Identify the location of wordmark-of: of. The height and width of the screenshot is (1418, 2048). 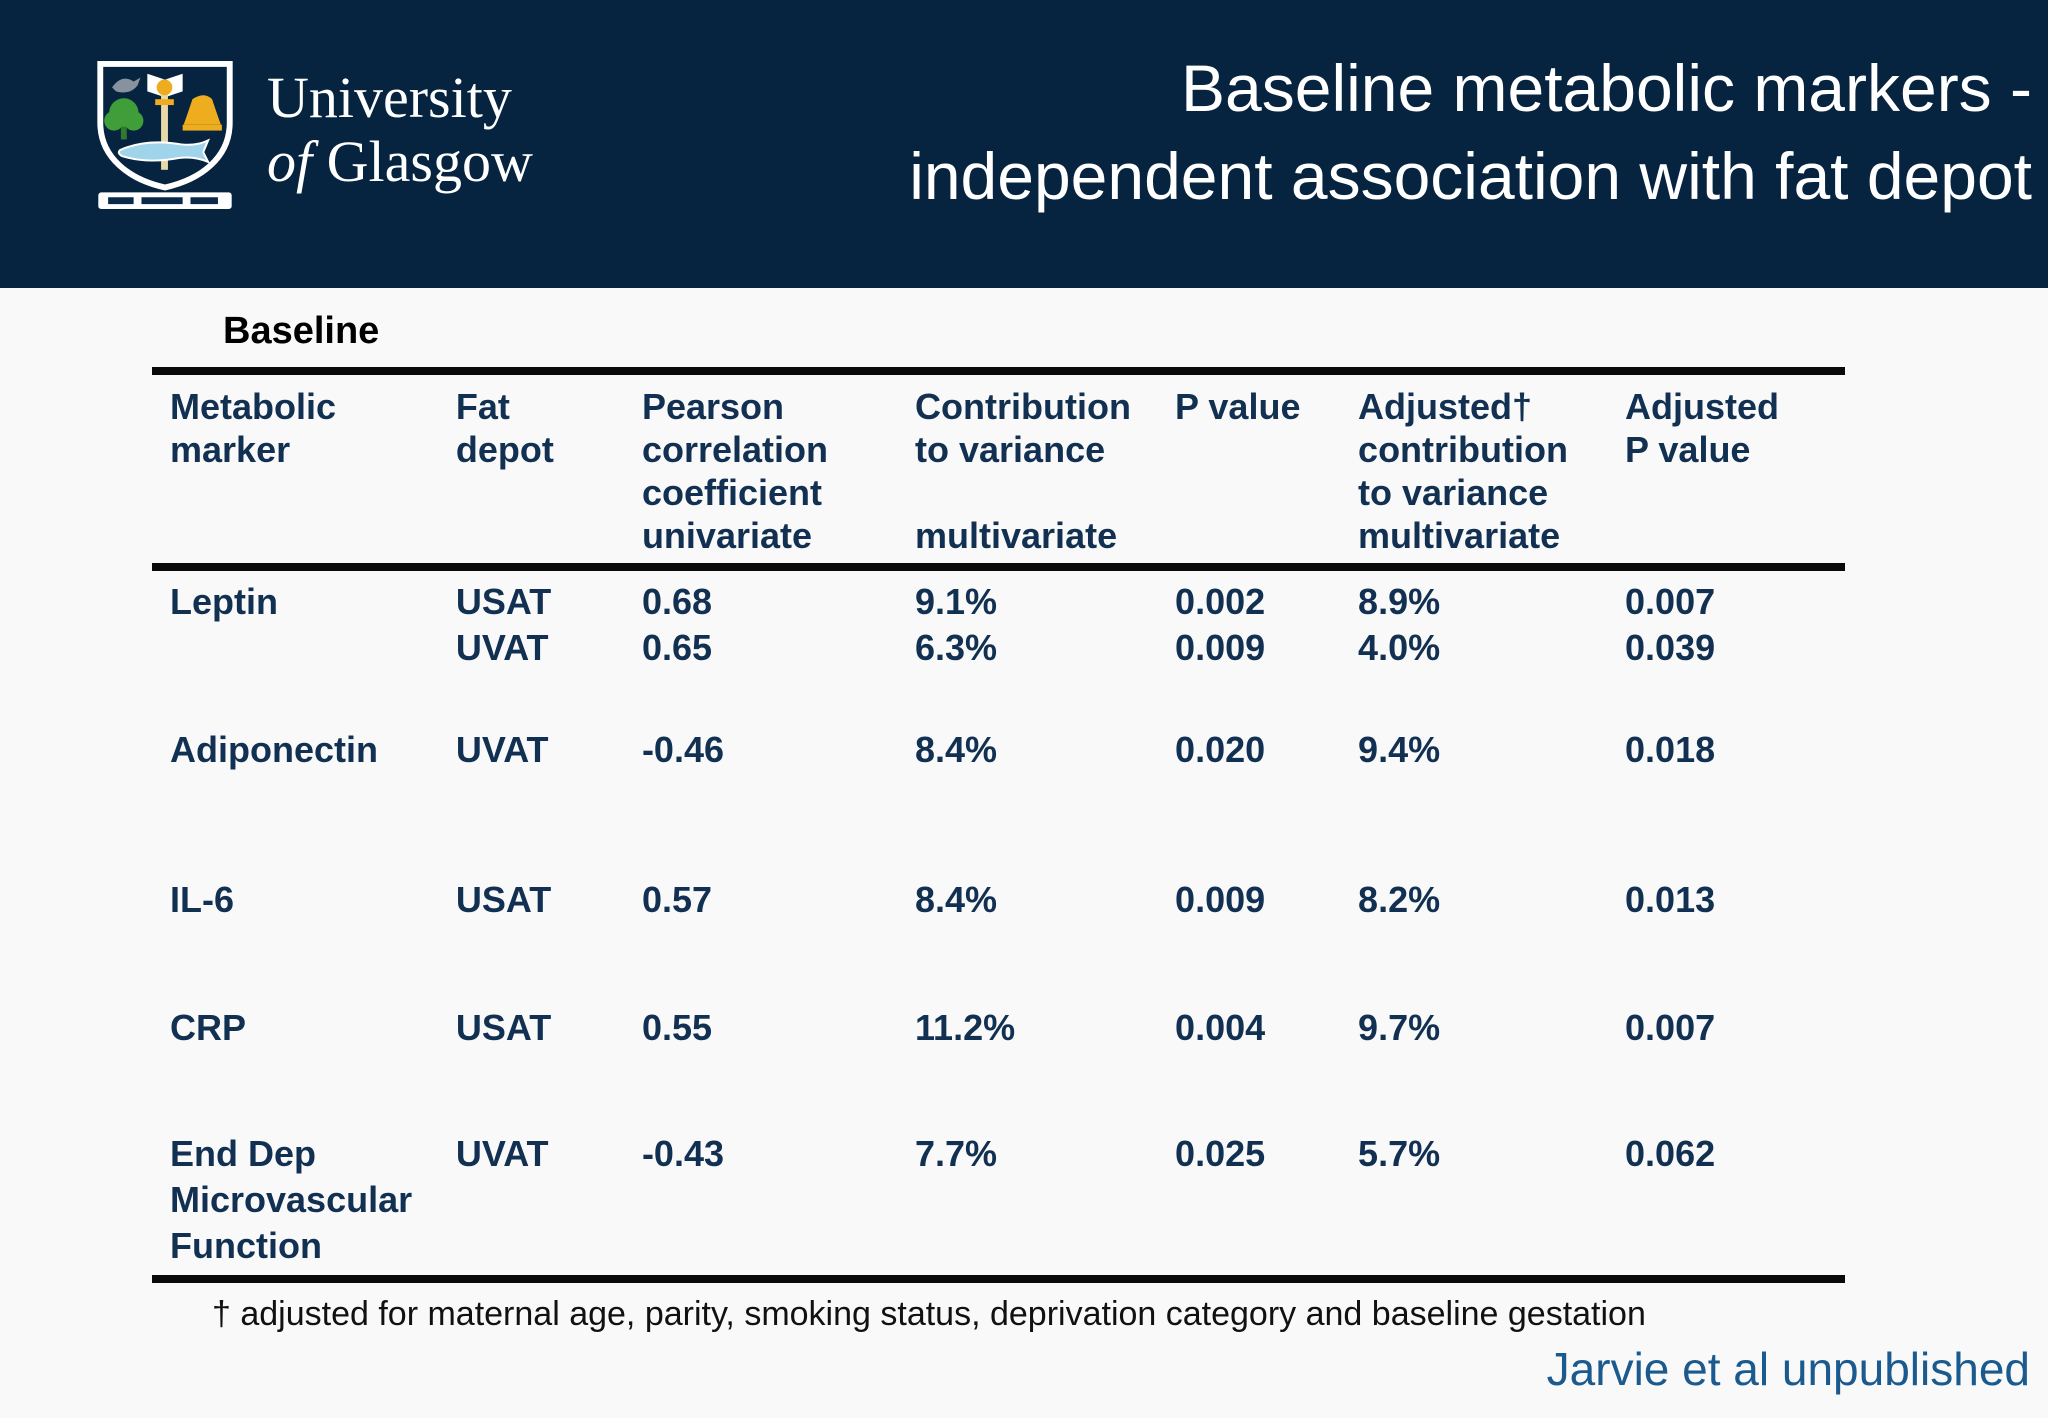
(290, 161).